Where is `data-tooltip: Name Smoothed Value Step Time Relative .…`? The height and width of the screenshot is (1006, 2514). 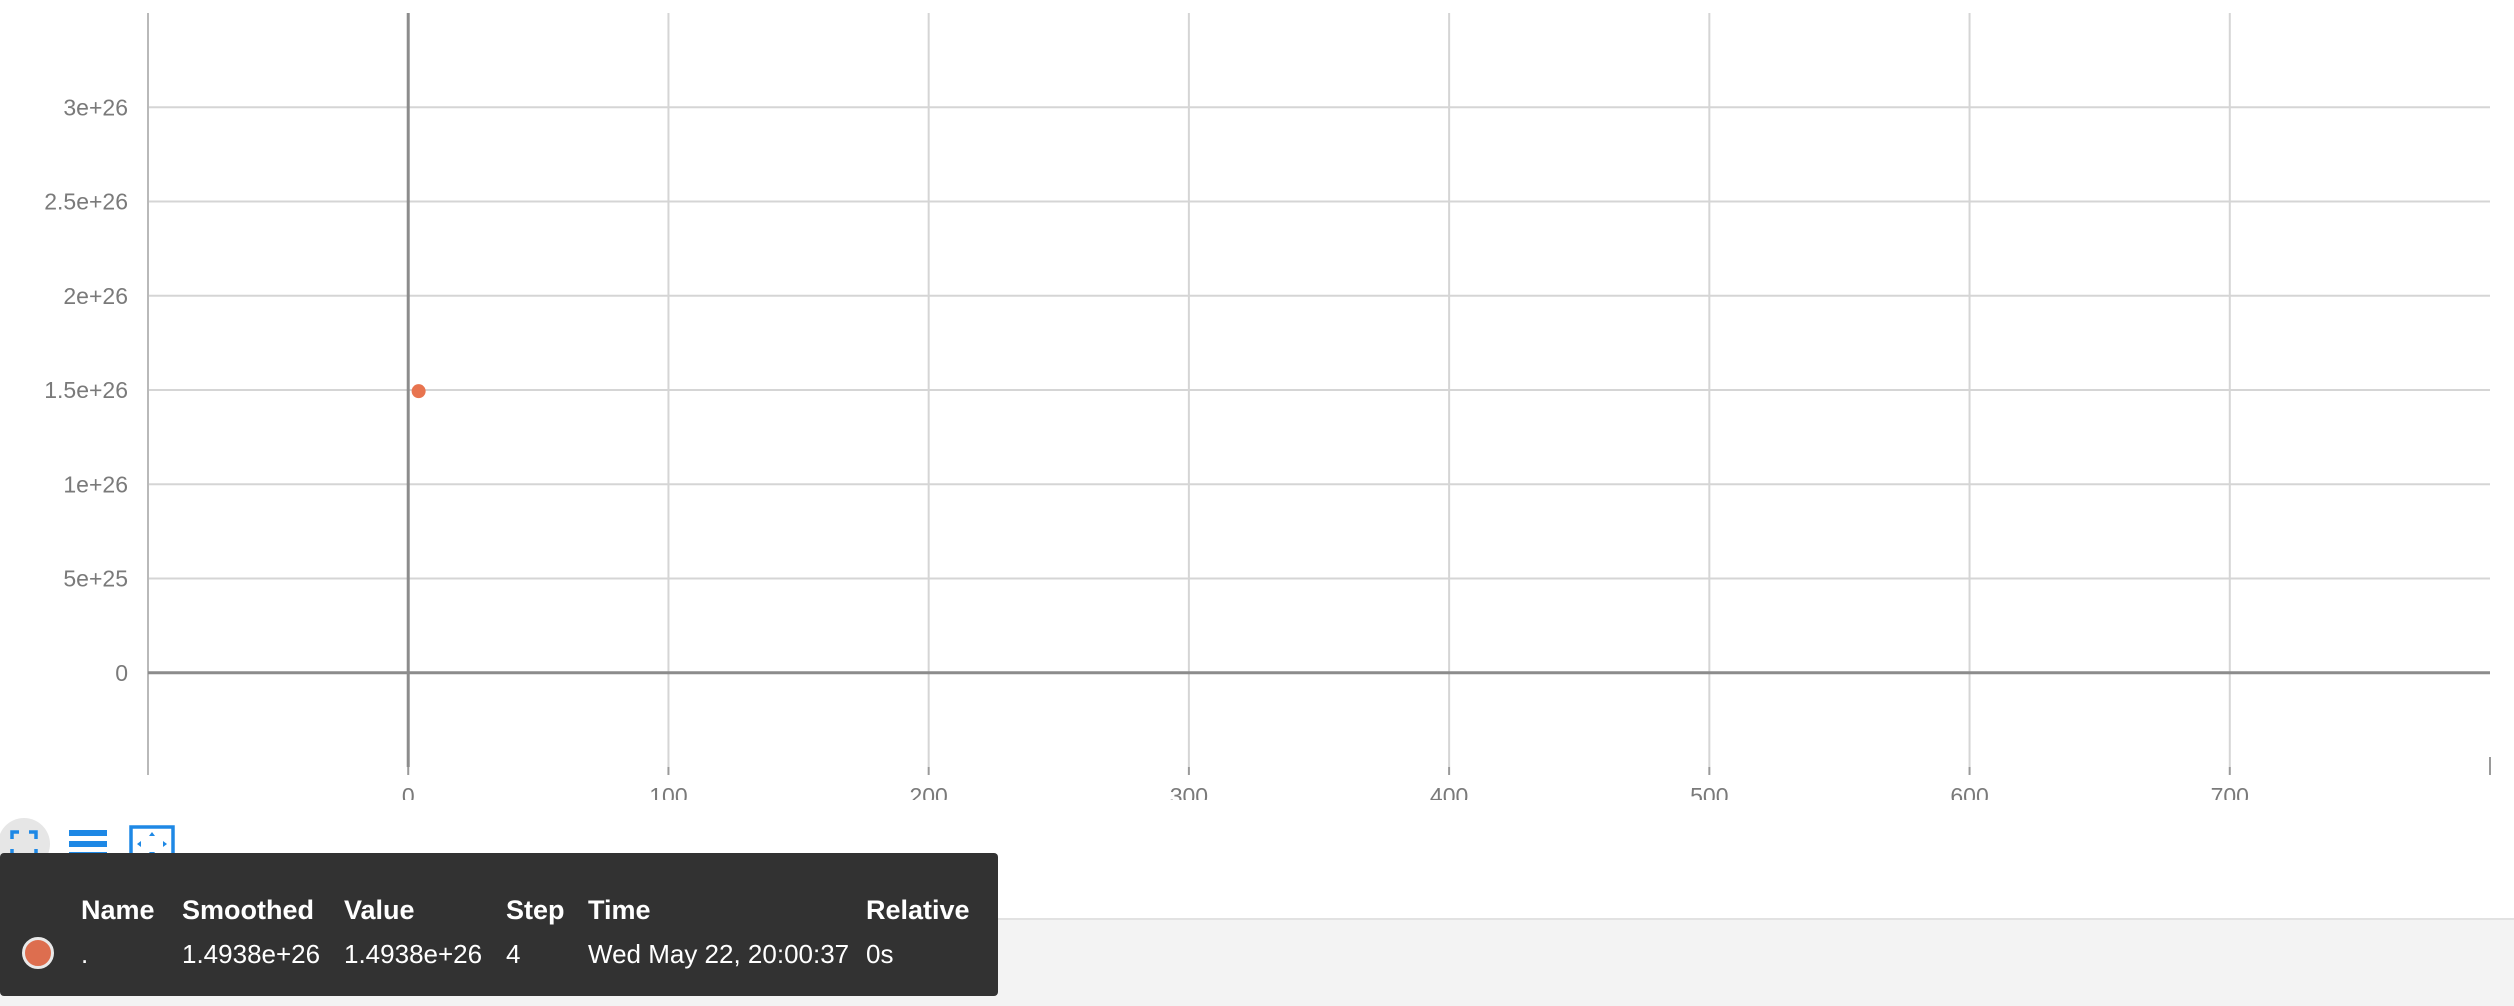 data-tooltip: Name Smoothed Value Step Time Relative .… is located at coordinates (499, 924).